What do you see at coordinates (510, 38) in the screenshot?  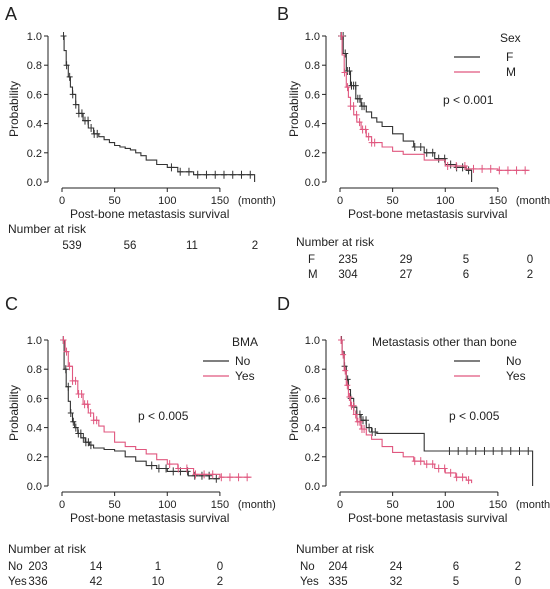 I see `legend-title: Sex` at bounding box center [510, 38].